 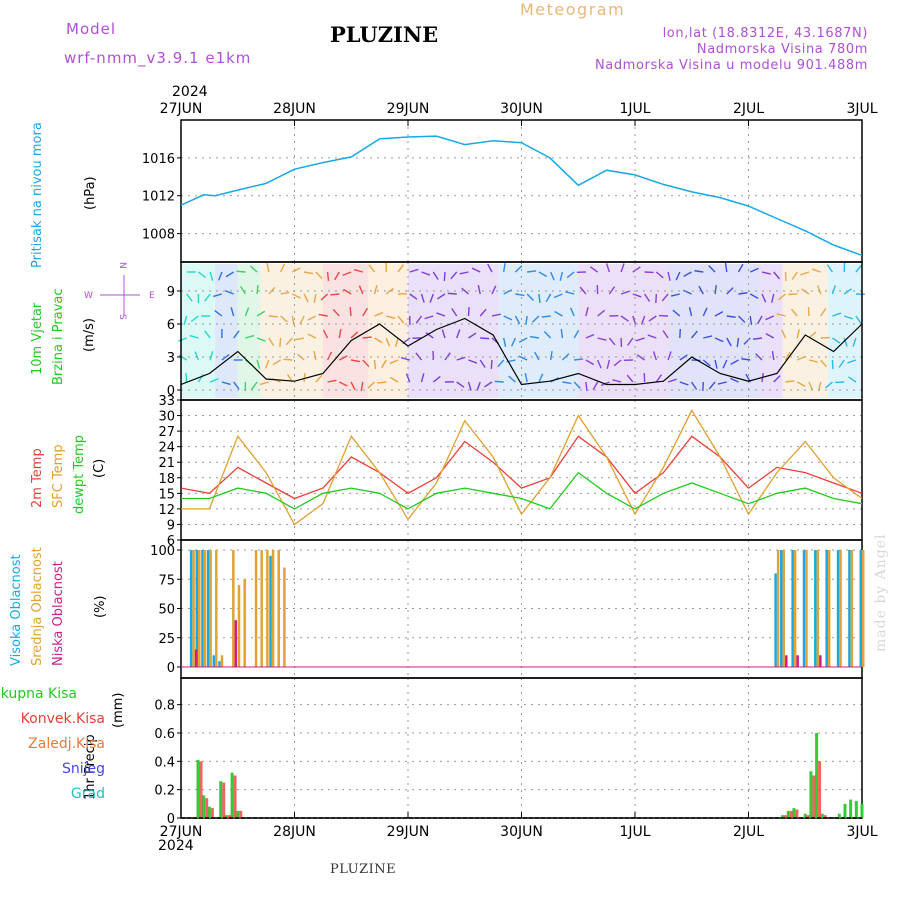 I want to click on y-tick-label: 30, so click(x=166, y=417).